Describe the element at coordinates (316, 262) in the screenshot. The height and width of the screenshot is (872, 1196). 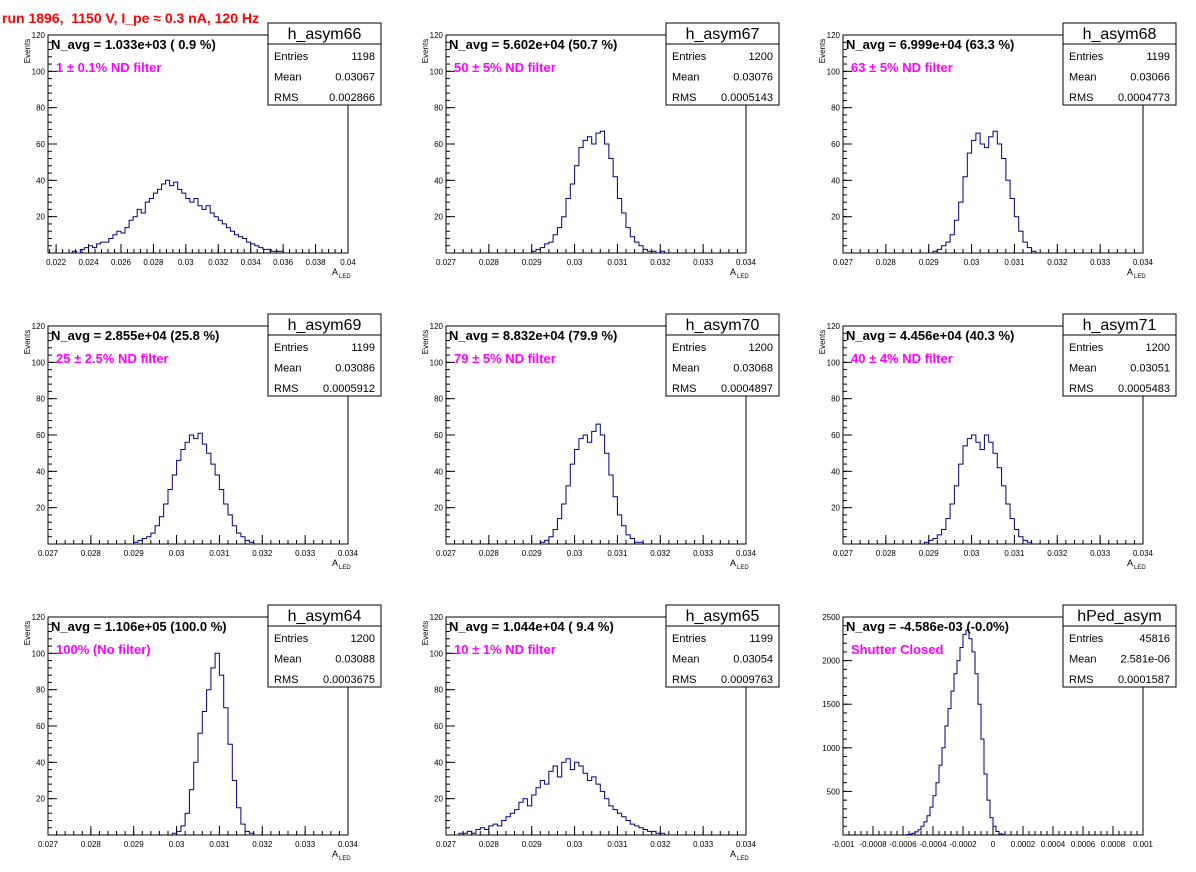
I see `x-tick-label: 0.038` at that location.